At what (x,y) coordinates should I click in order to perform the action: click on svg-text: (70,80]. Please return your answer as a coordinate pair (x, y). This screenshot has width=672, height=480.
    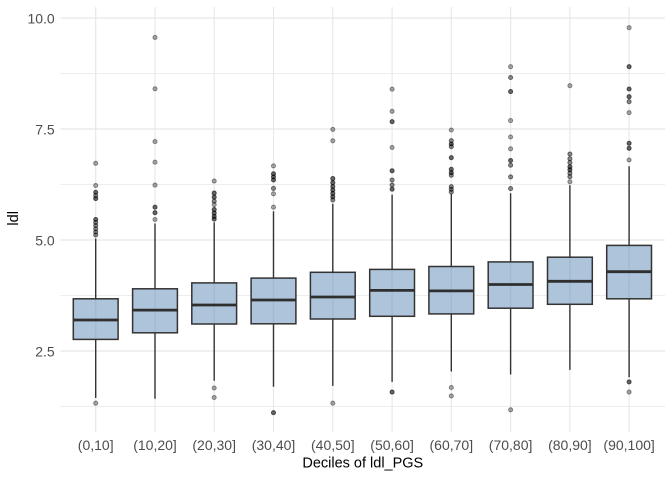
    Looking at the image, I should click on (511, 445).